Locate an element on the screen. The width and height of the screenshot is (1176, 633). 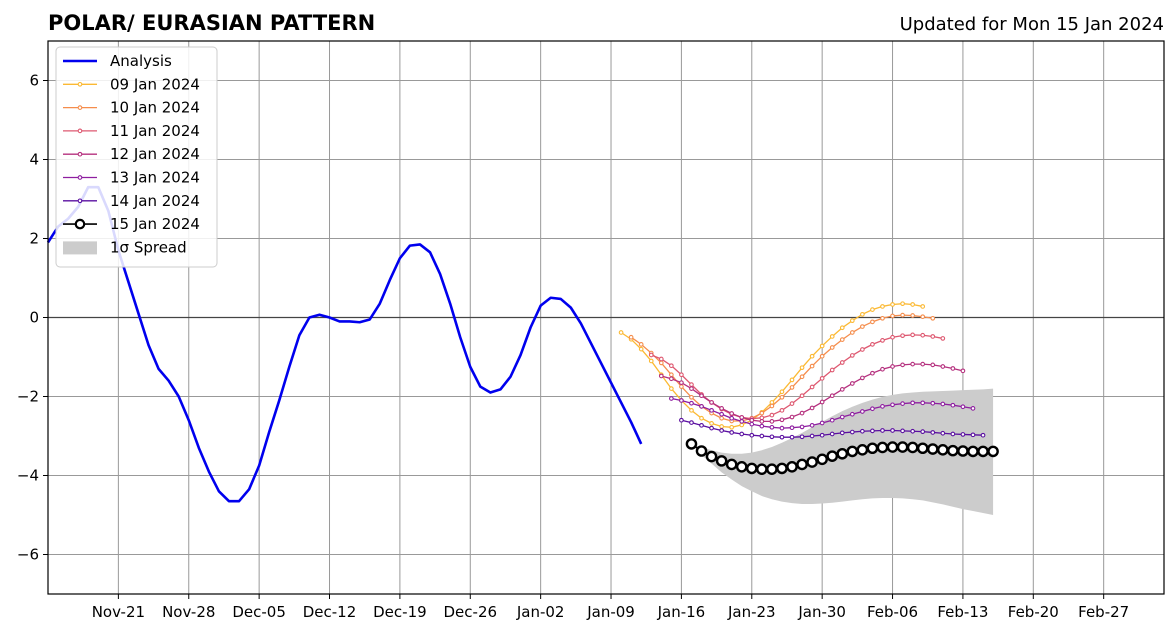
y-tick-label: −4 is located at coordinates (28, 476).